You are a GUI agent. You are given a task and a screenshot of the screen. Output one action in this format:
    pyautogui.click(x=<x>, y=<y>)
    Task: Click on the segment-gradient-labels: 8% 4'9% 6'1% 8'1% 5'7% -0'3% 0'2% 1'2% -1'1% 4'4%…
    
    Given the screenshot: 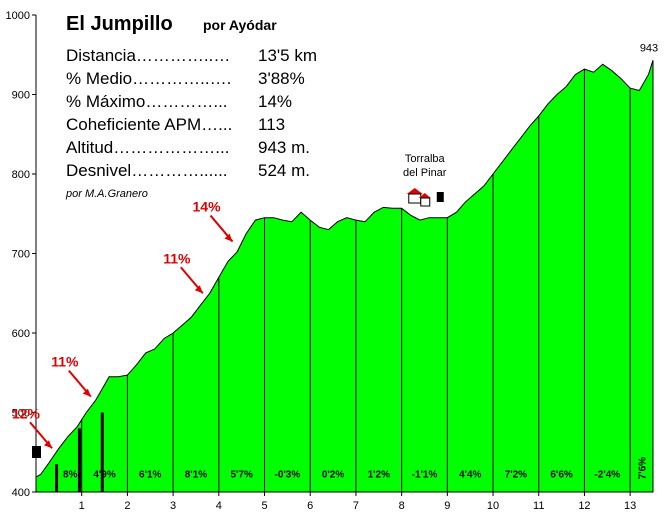 What is the action you would take?
    pyautogui.click(x=356, y=469)
    